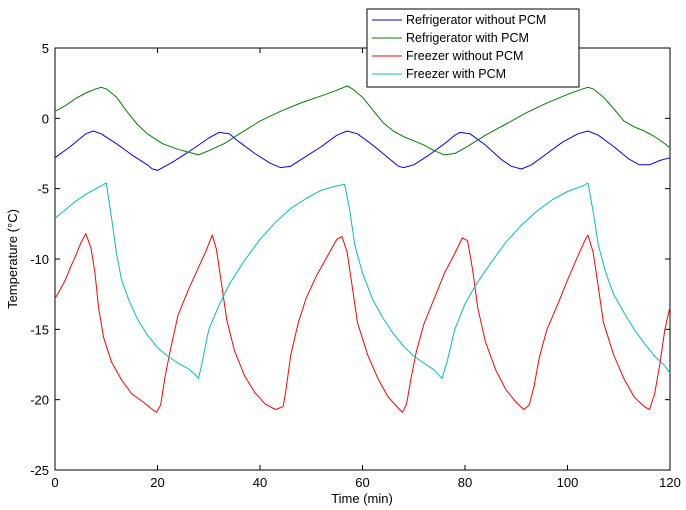 Image resolution: width=686 pixels, height=510 pixels. Describe the element at coordinates (39, 259) in the screenshot. I see `y-tick-label: -10` at that location.